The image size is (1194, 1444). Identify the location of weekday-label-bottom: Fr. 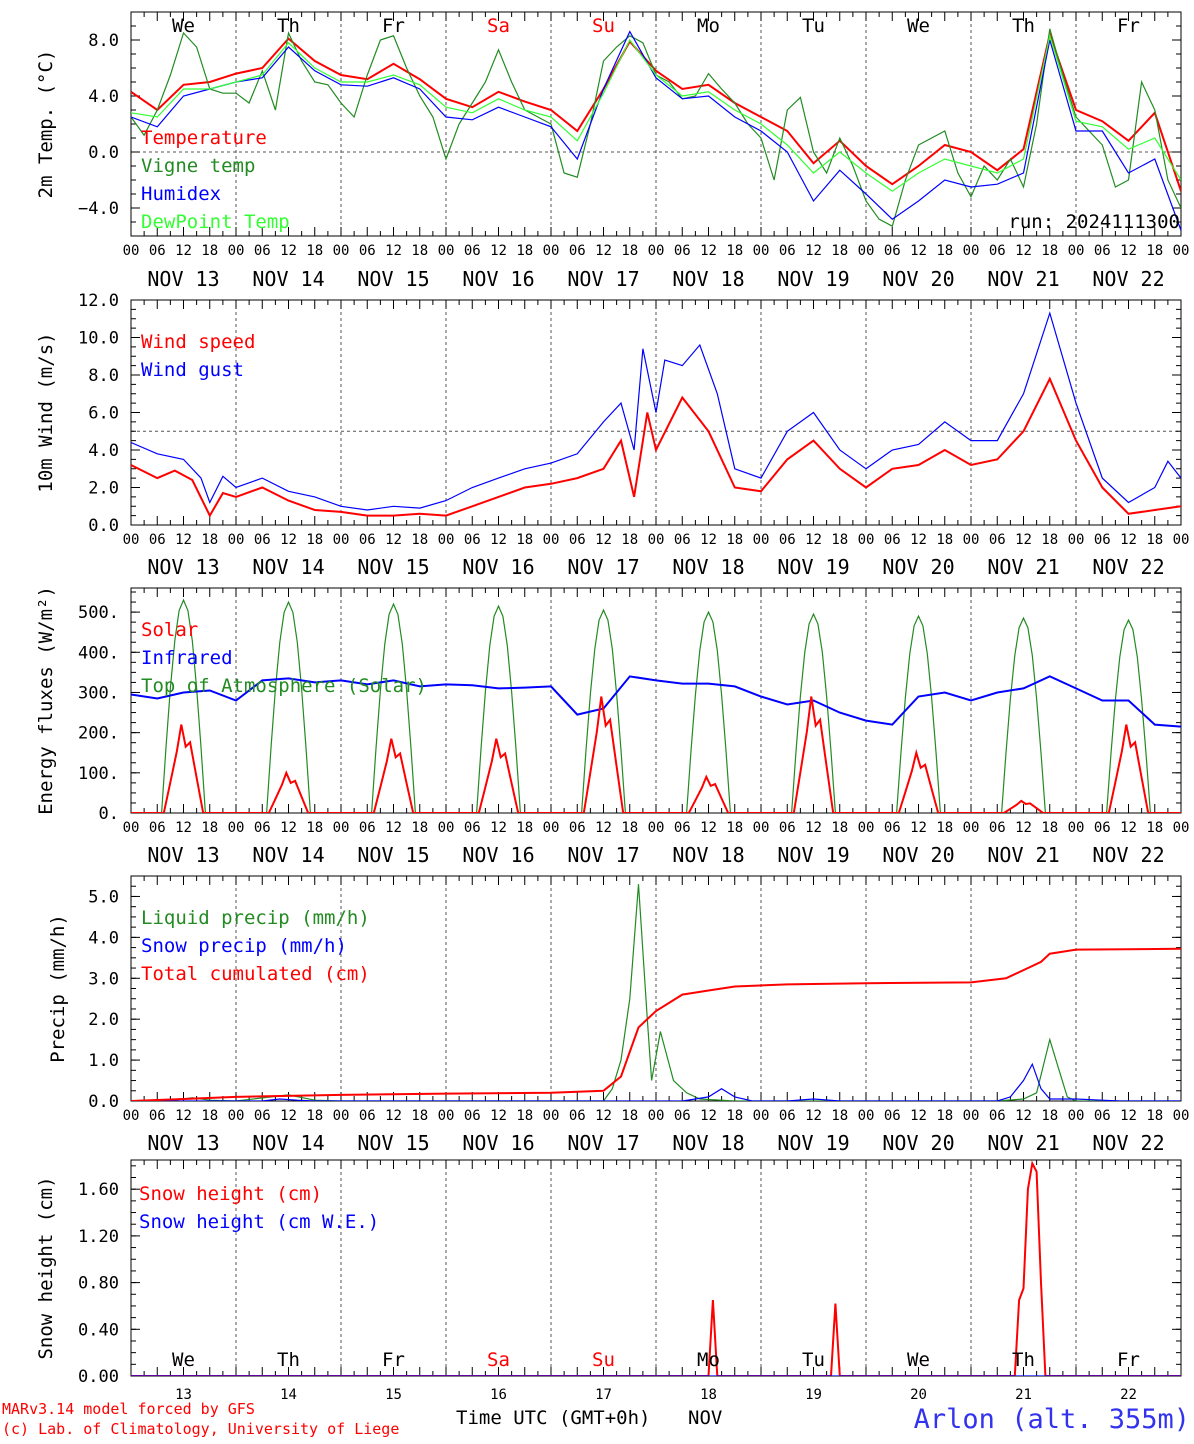
(1128, 1360).